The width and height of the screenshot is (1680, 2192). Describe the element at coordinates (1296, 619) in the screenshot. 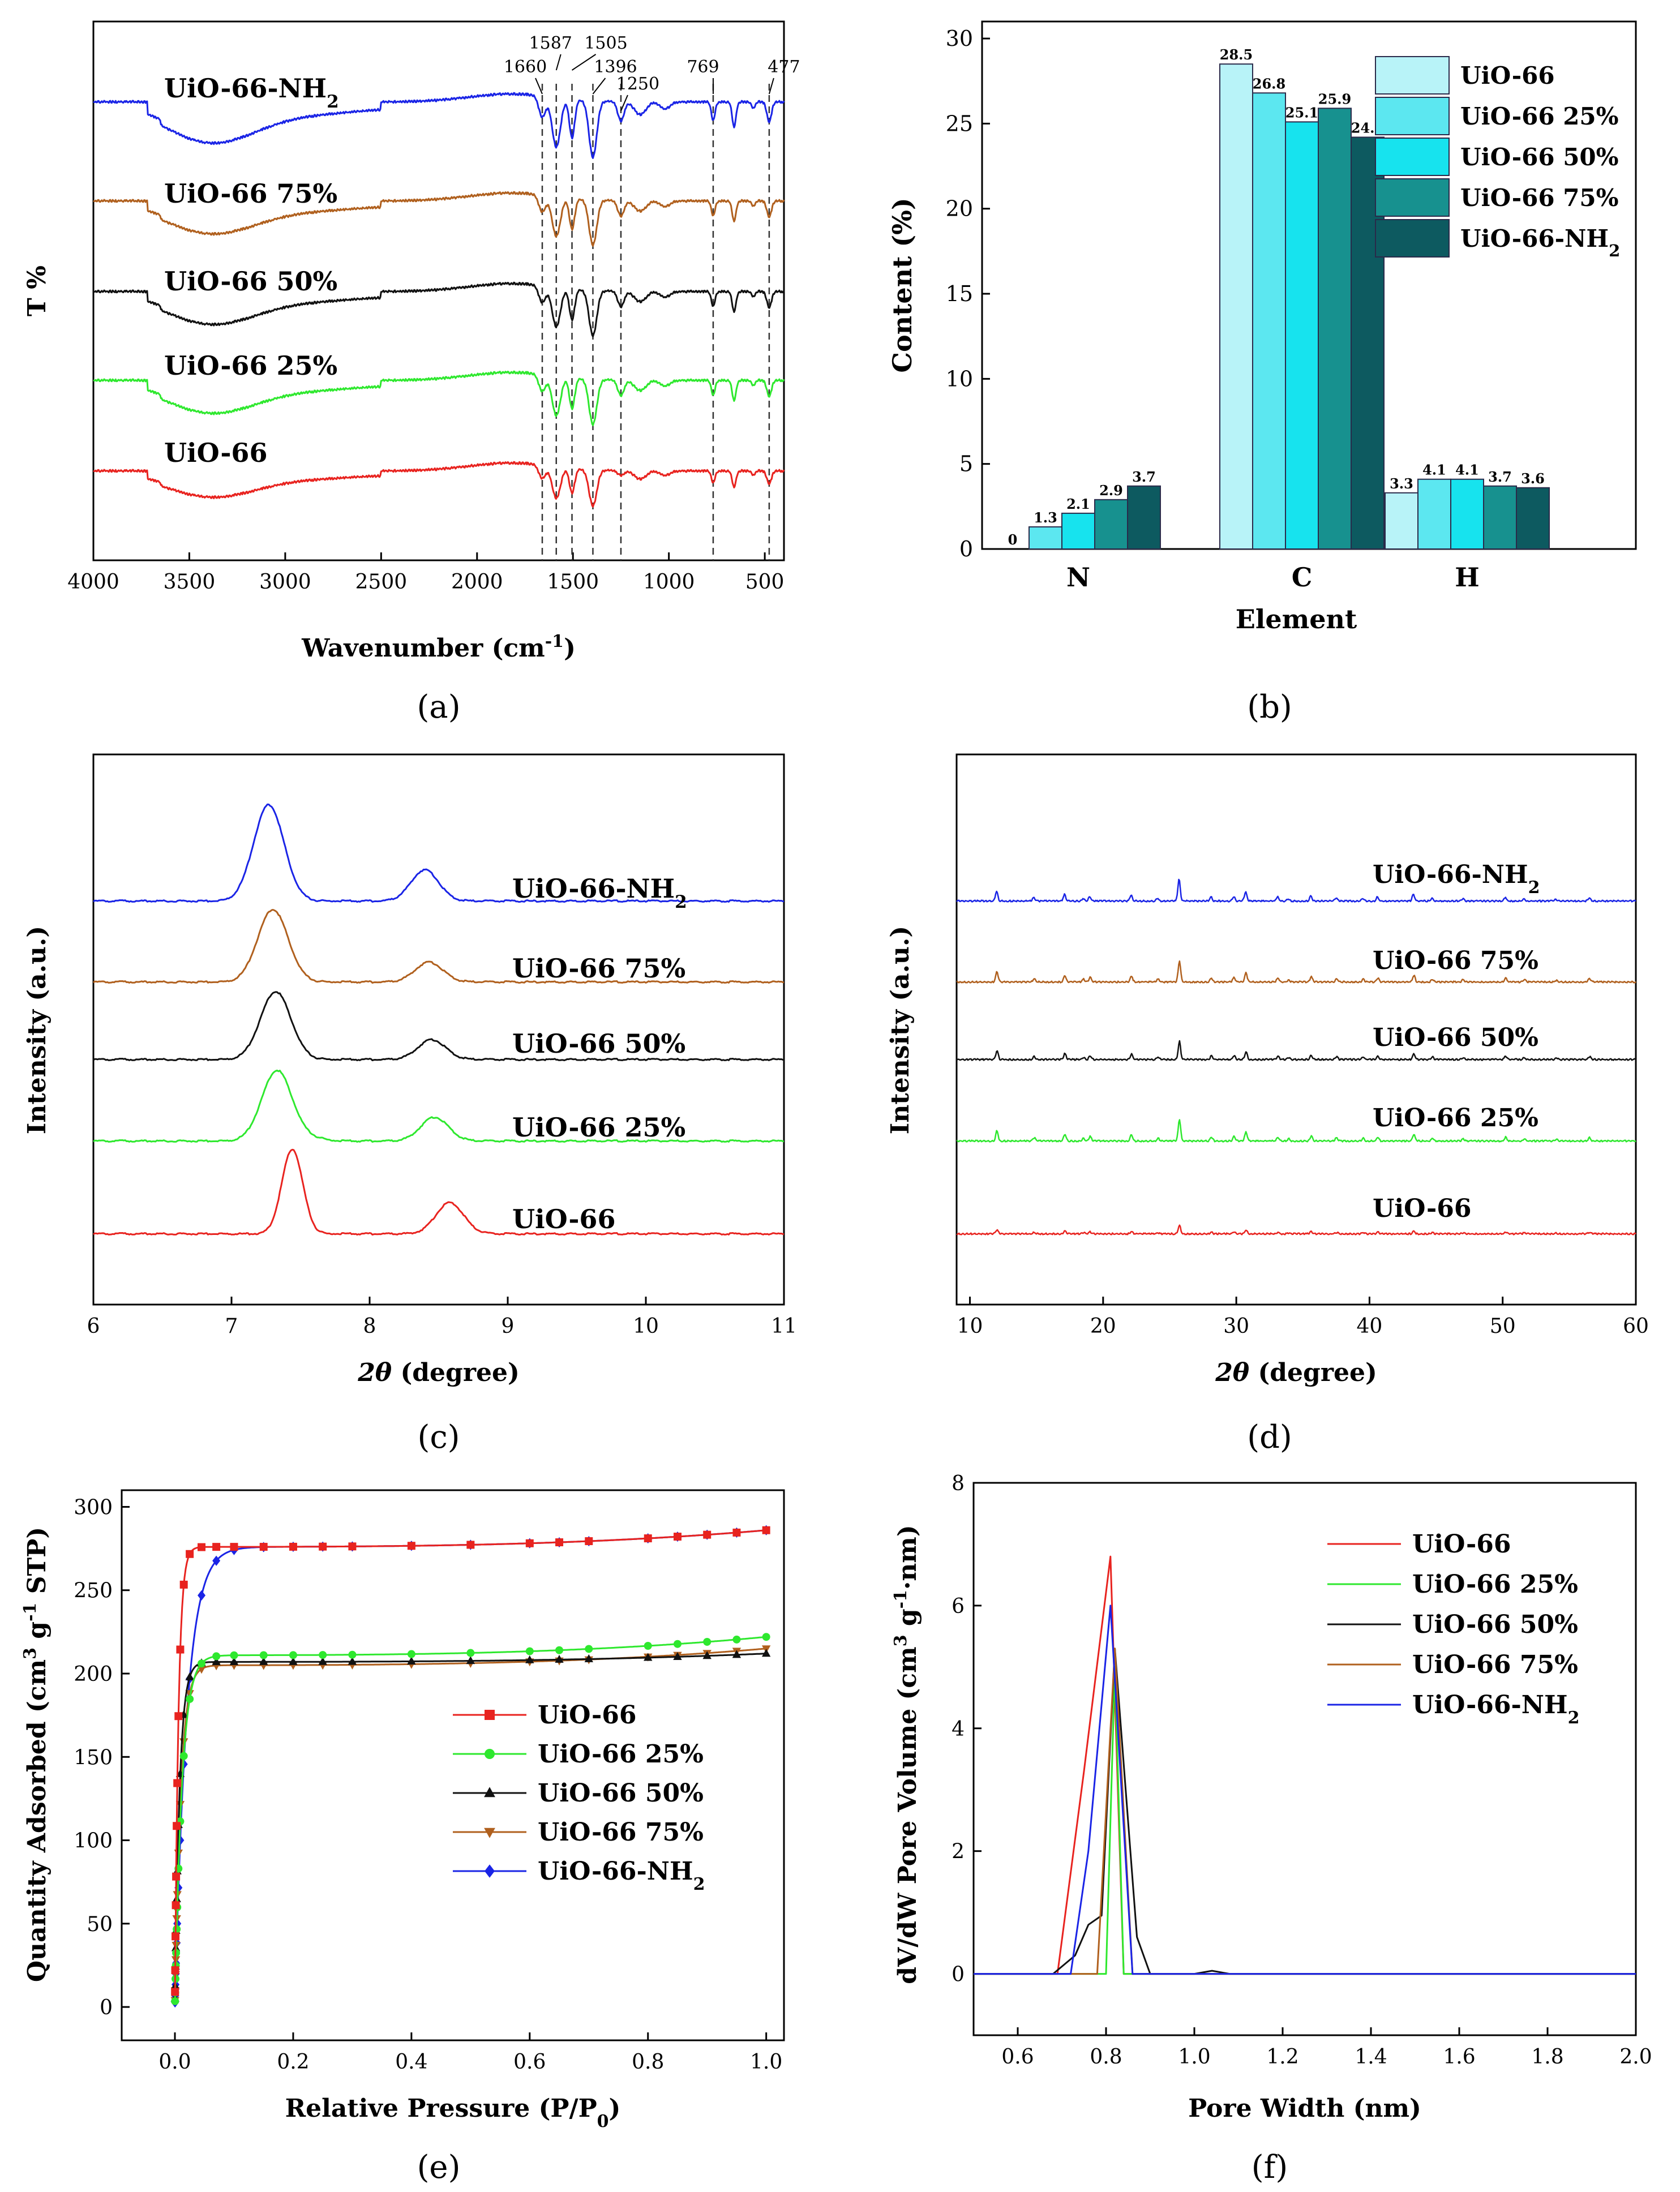

I see `x-axis-title: Element` at that location.